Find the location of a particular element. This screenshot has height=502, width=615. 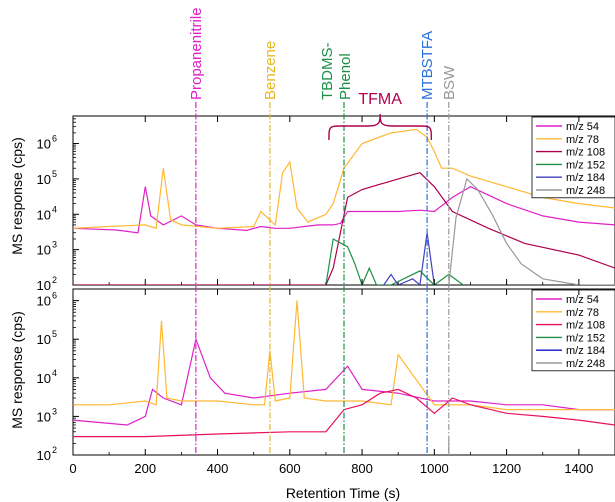

annotation-label: TBDMS-Phenol is located at coordinates (336, 72).